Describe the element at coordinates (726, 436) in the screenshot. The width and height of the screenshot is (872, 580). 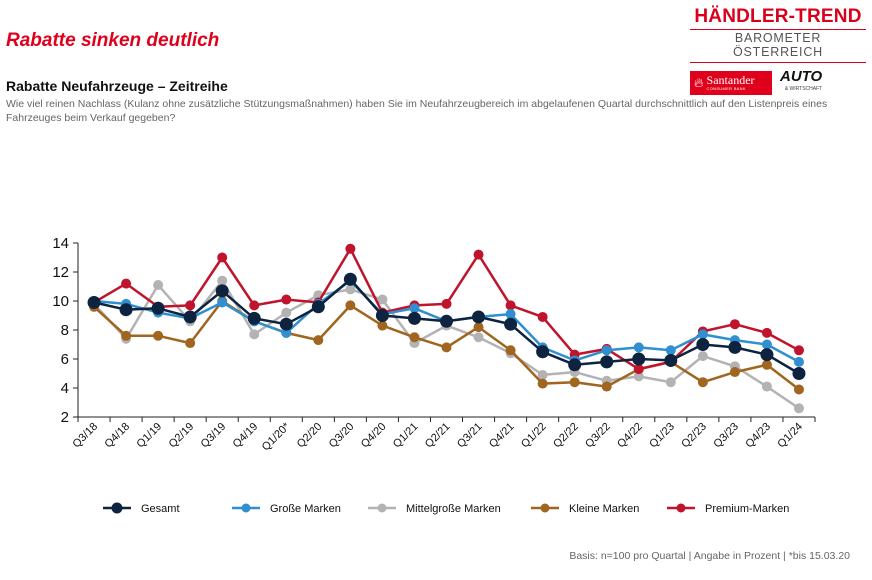
I see `x-tick-label: Q3/23` at that location.